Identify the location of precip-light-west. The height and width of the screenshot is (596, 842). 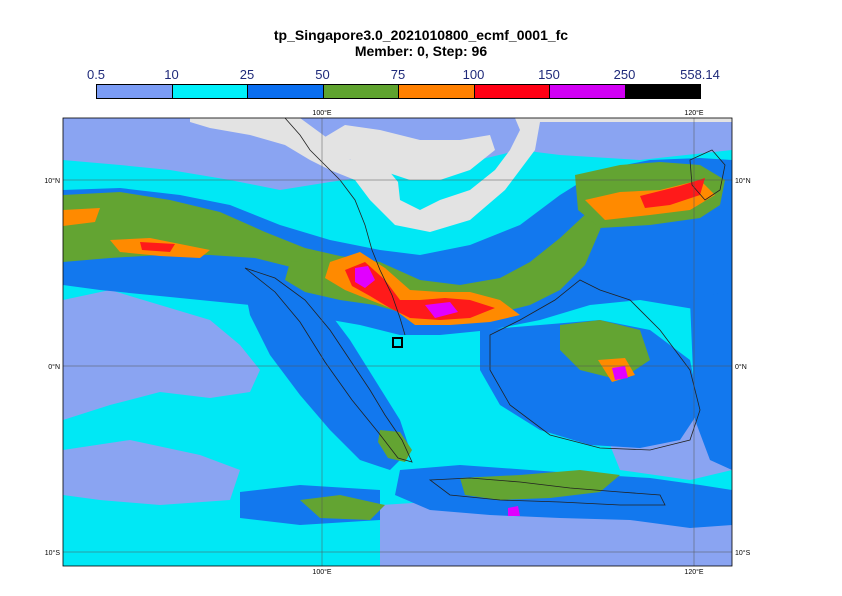
(161, 355).